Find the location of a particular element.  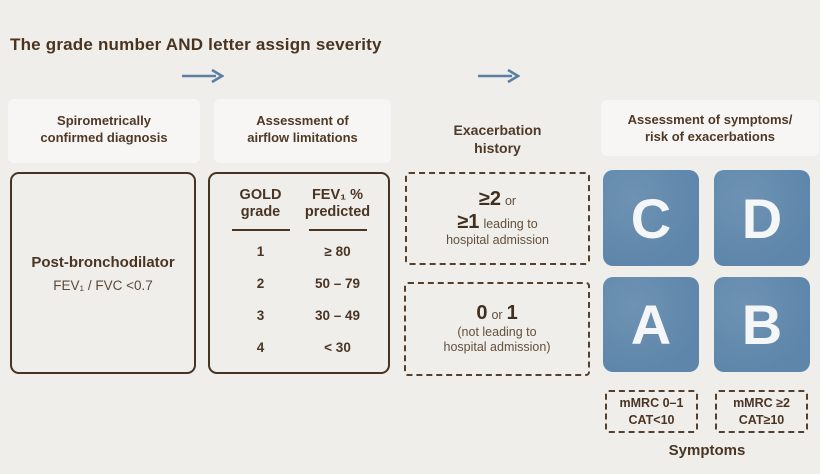

symptoms-axis-label: Symptoms is located at coordinates (707, 450).